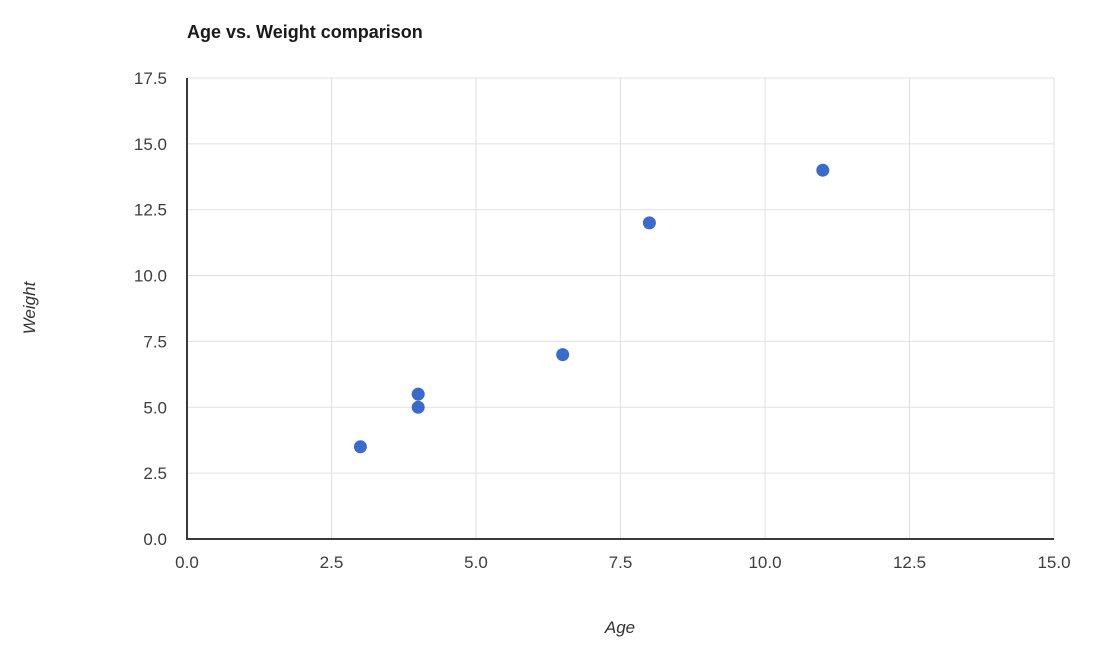 This screenshot has width=1104, height=662. Describe the element at coordinates (1053, 562) in the screenshot. I see `x-tick-label: 15.0` at that location.